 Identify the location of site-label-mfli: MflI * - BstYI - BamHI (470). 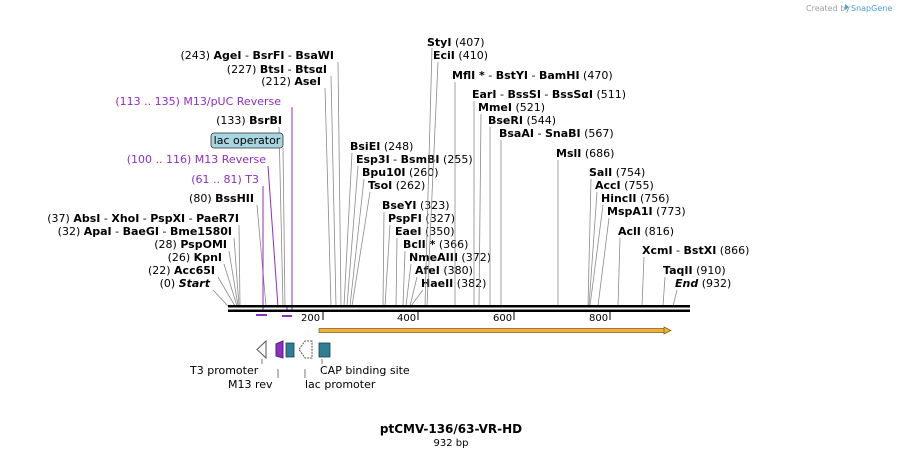
(532, 75).